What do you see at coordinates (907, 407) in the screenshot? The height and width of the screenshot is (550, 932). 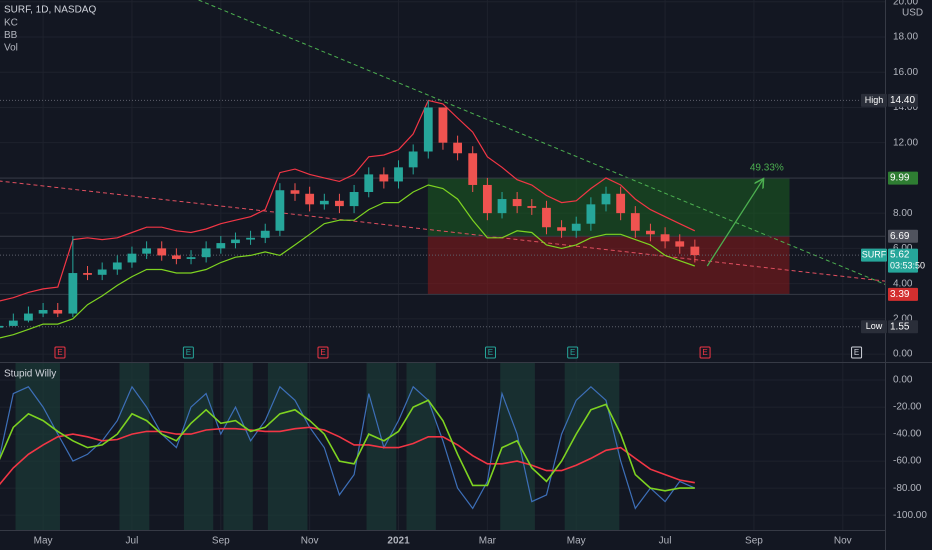 I see `y-tick-label: -20.00` at bounding box center [907, 407].